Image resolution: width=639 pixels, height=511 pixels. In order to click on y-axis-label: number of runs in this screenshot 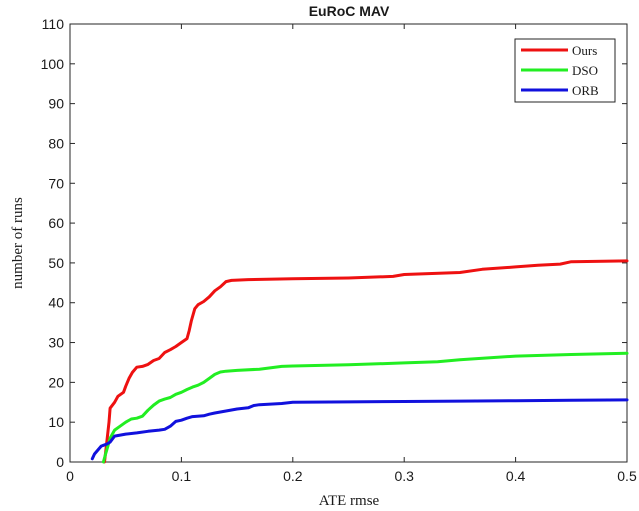, I will do `click(18, 243)`.